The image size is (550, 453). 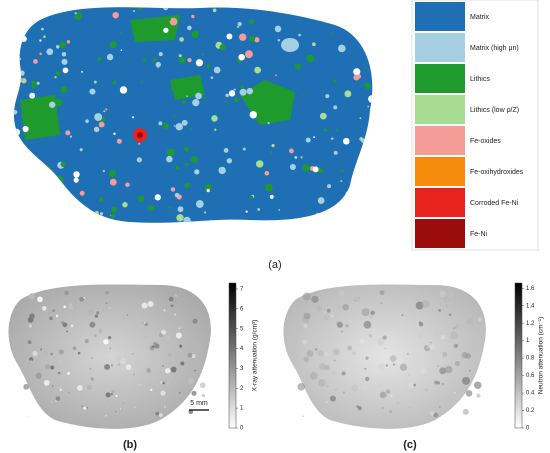 I want to click on tick-label: 0, so click(x=528, y=429).